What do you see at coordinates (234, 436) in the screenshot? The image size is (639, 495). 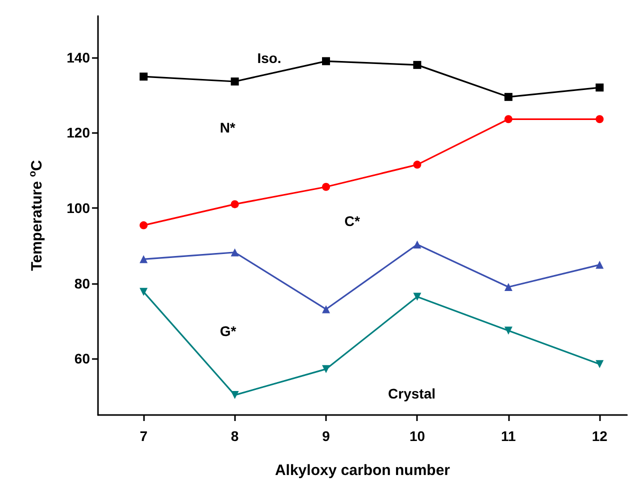 I see `x-tick-label: 8` at bounding box center [234, 436].